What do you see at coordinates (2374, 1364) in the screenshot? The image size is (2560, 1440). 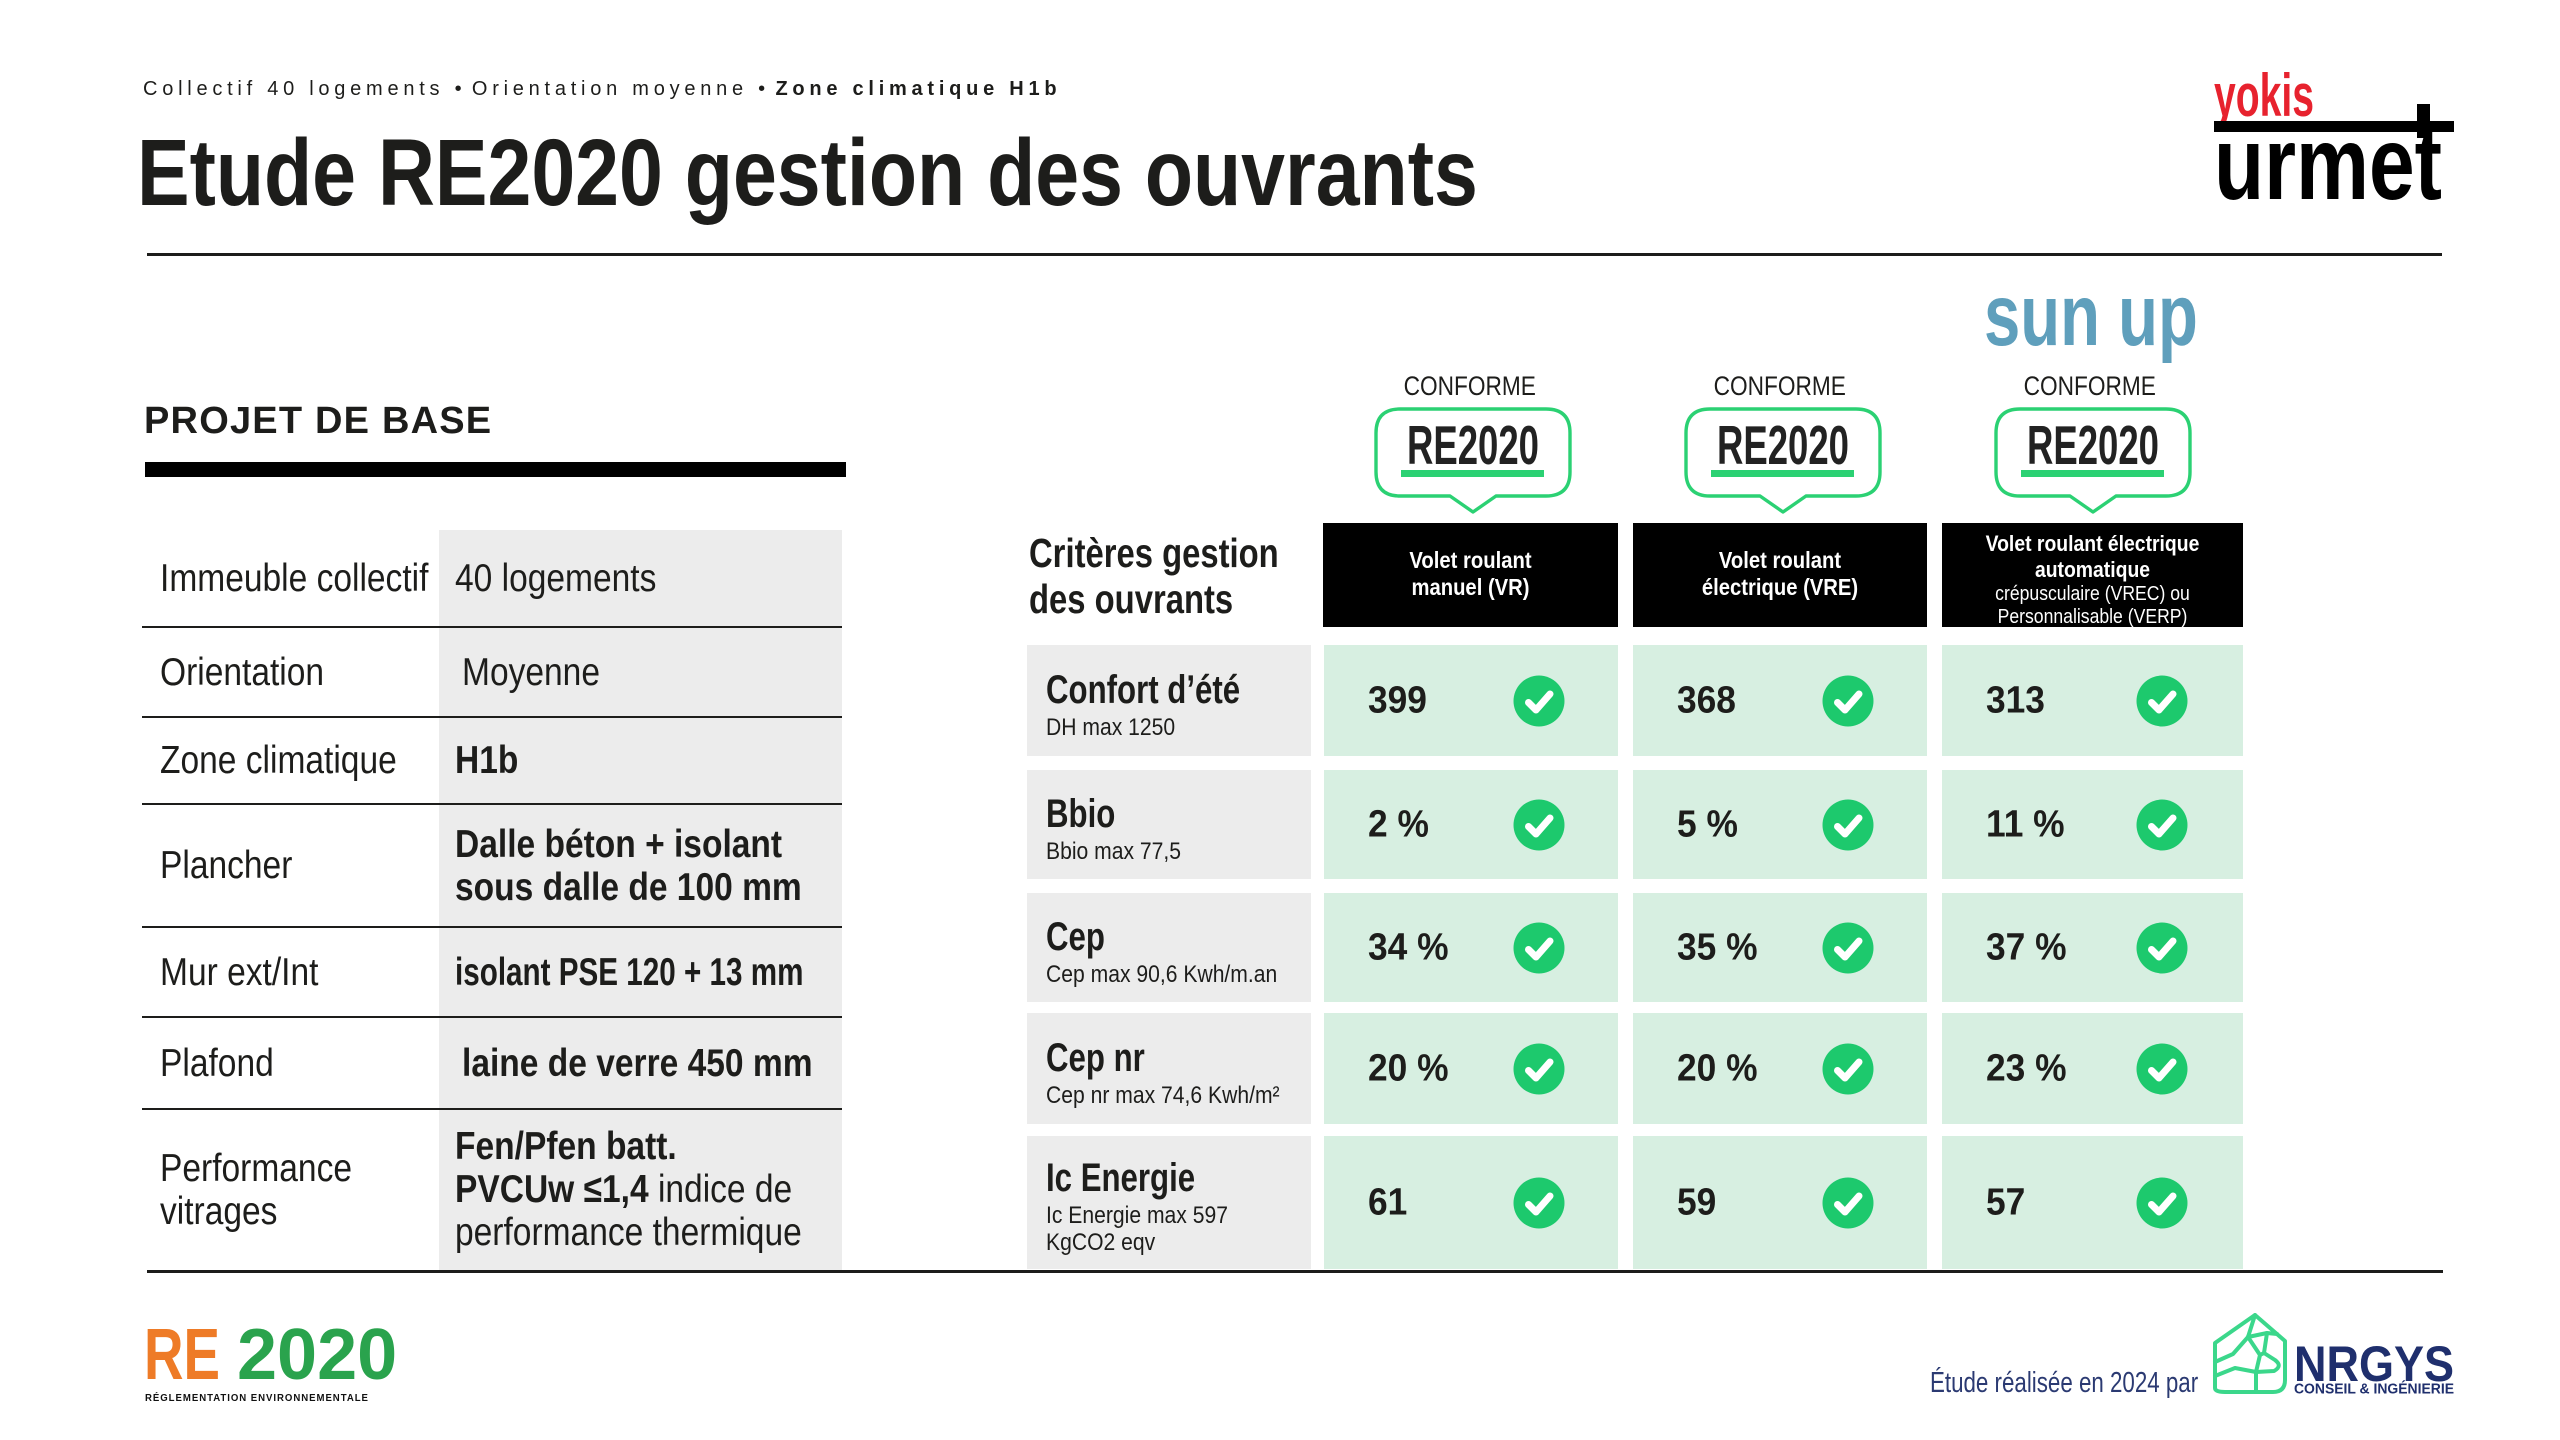 I see `svg-text: NRGYS` at bounding box center [2374, 1364].